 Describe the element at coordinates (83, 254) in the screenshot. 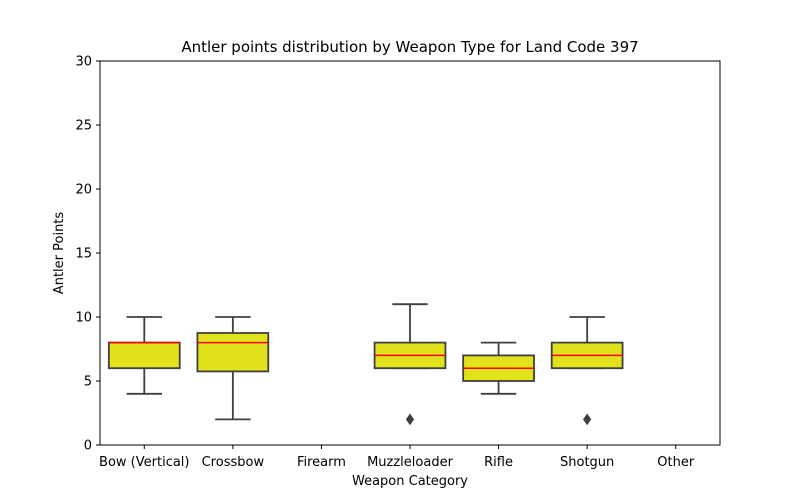

I see `y-tick-label: 15` at that location.